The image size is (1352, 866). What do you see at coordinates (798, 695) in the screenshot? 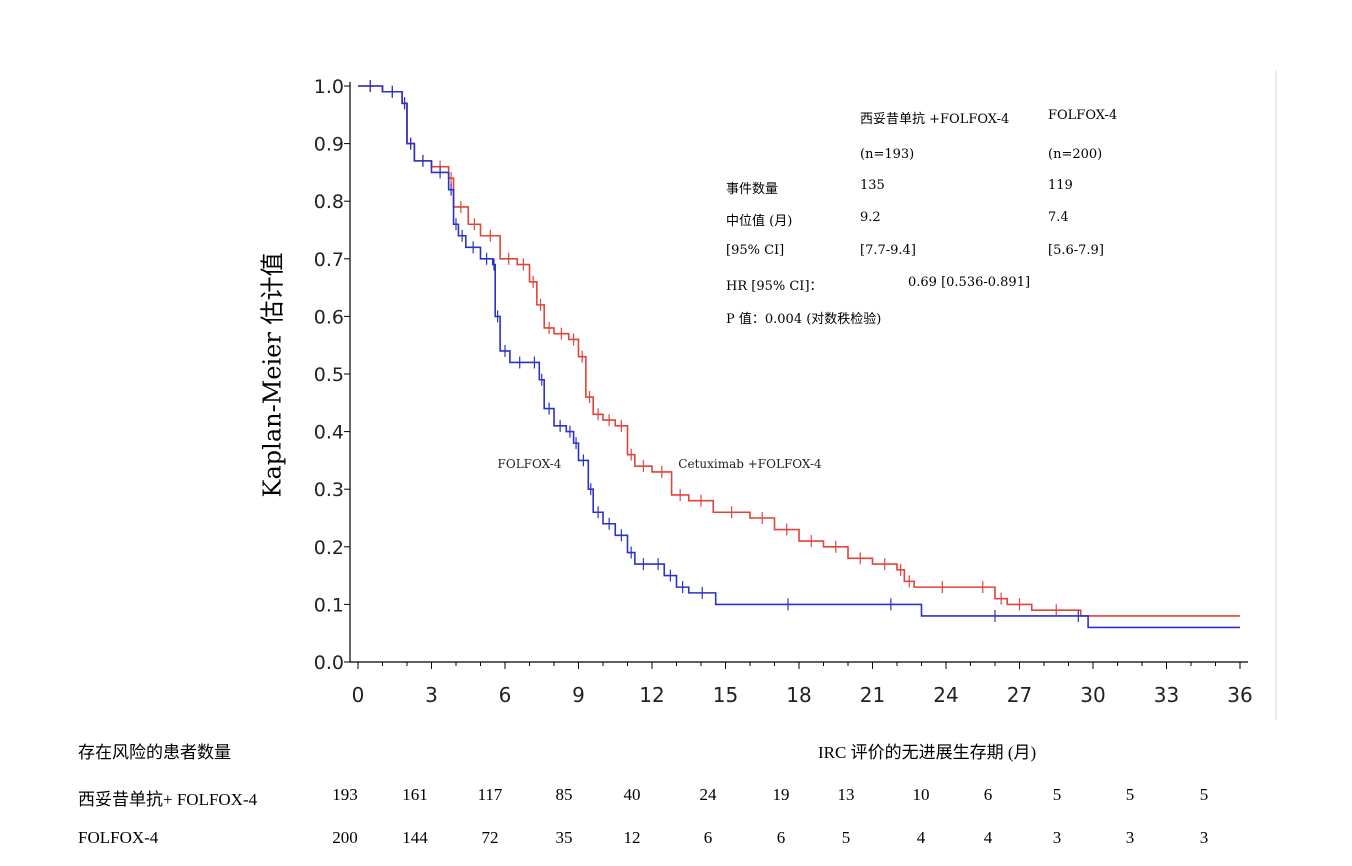
I see `x-tick-label: 18` at bounding box center [798, 695].